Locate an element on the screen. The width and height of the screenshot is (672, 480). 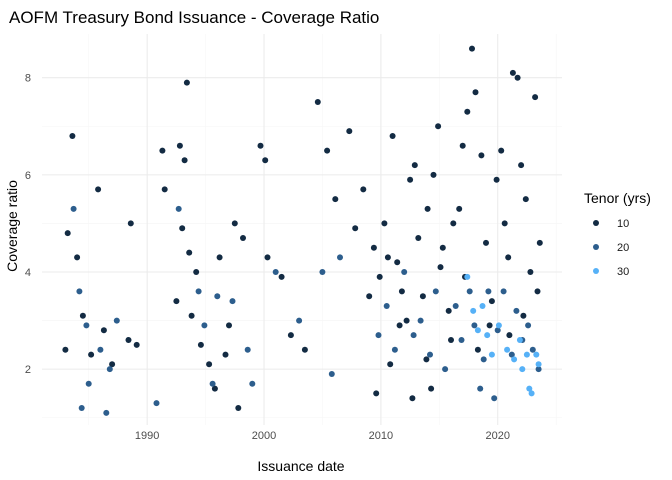
x-tick-label: 2020 is located at coordinates (497, 436).